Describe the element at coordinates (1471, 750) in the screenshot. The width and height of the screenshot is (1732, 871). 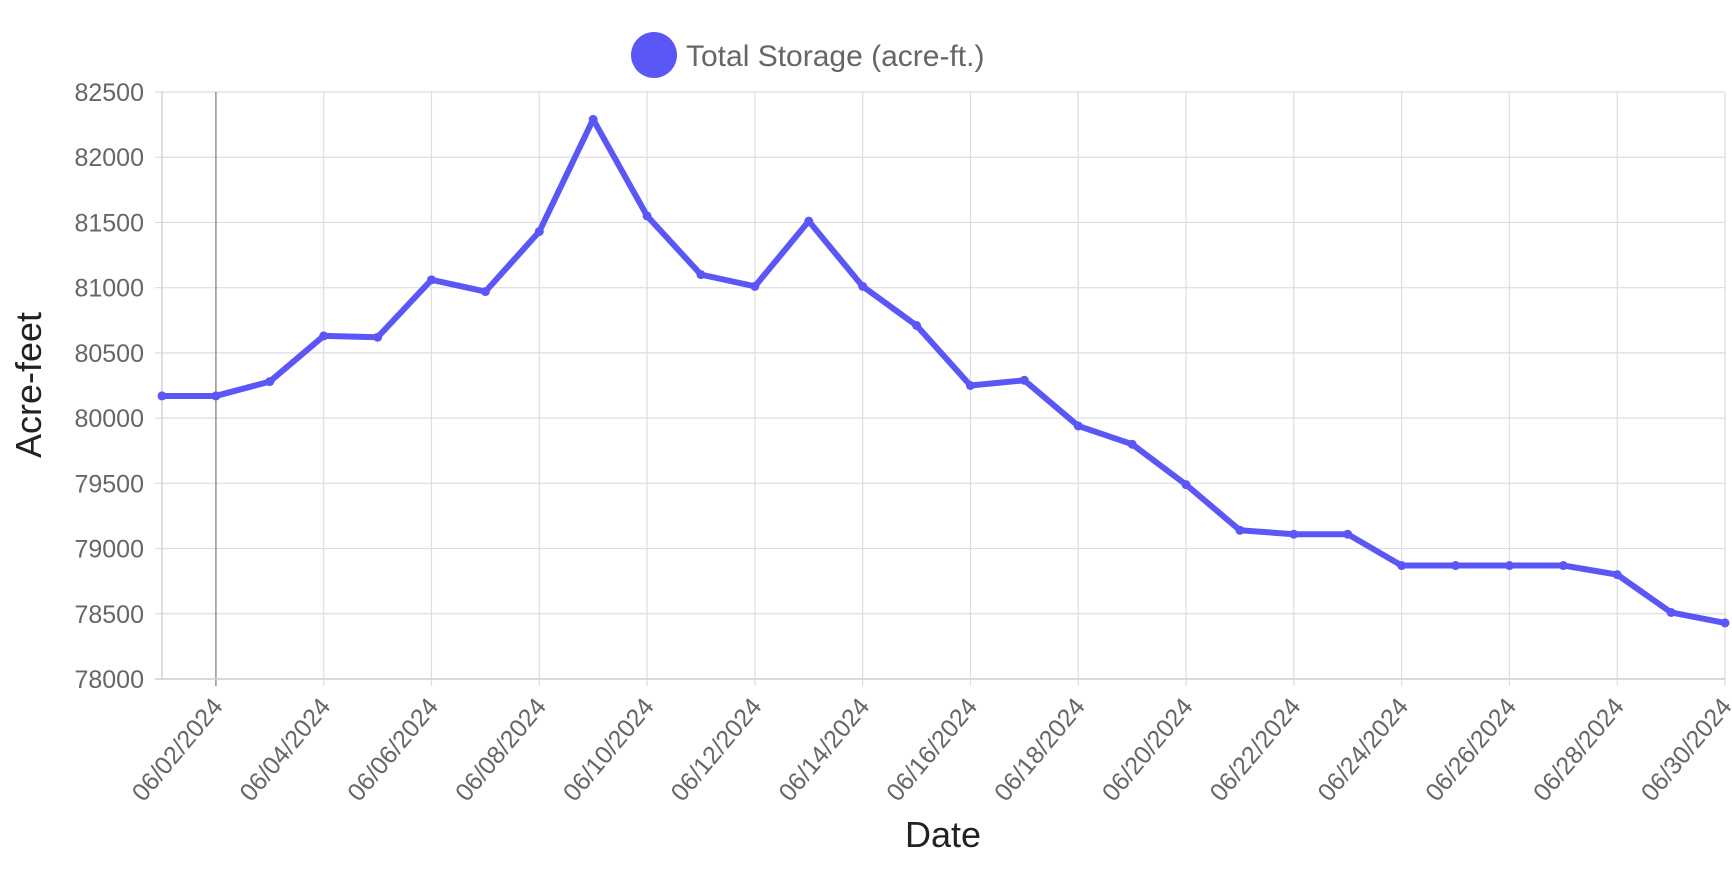
I see `x-tick-label: 06/26/2024` at that location.